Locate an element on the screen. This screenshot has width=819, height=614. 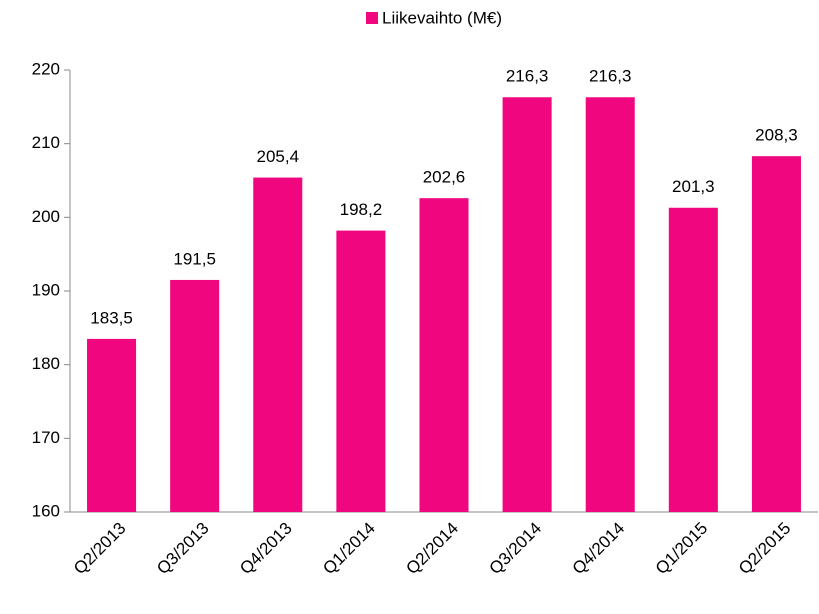
x-tick-label: Q1/2014 is located at coordinates (349, 549).